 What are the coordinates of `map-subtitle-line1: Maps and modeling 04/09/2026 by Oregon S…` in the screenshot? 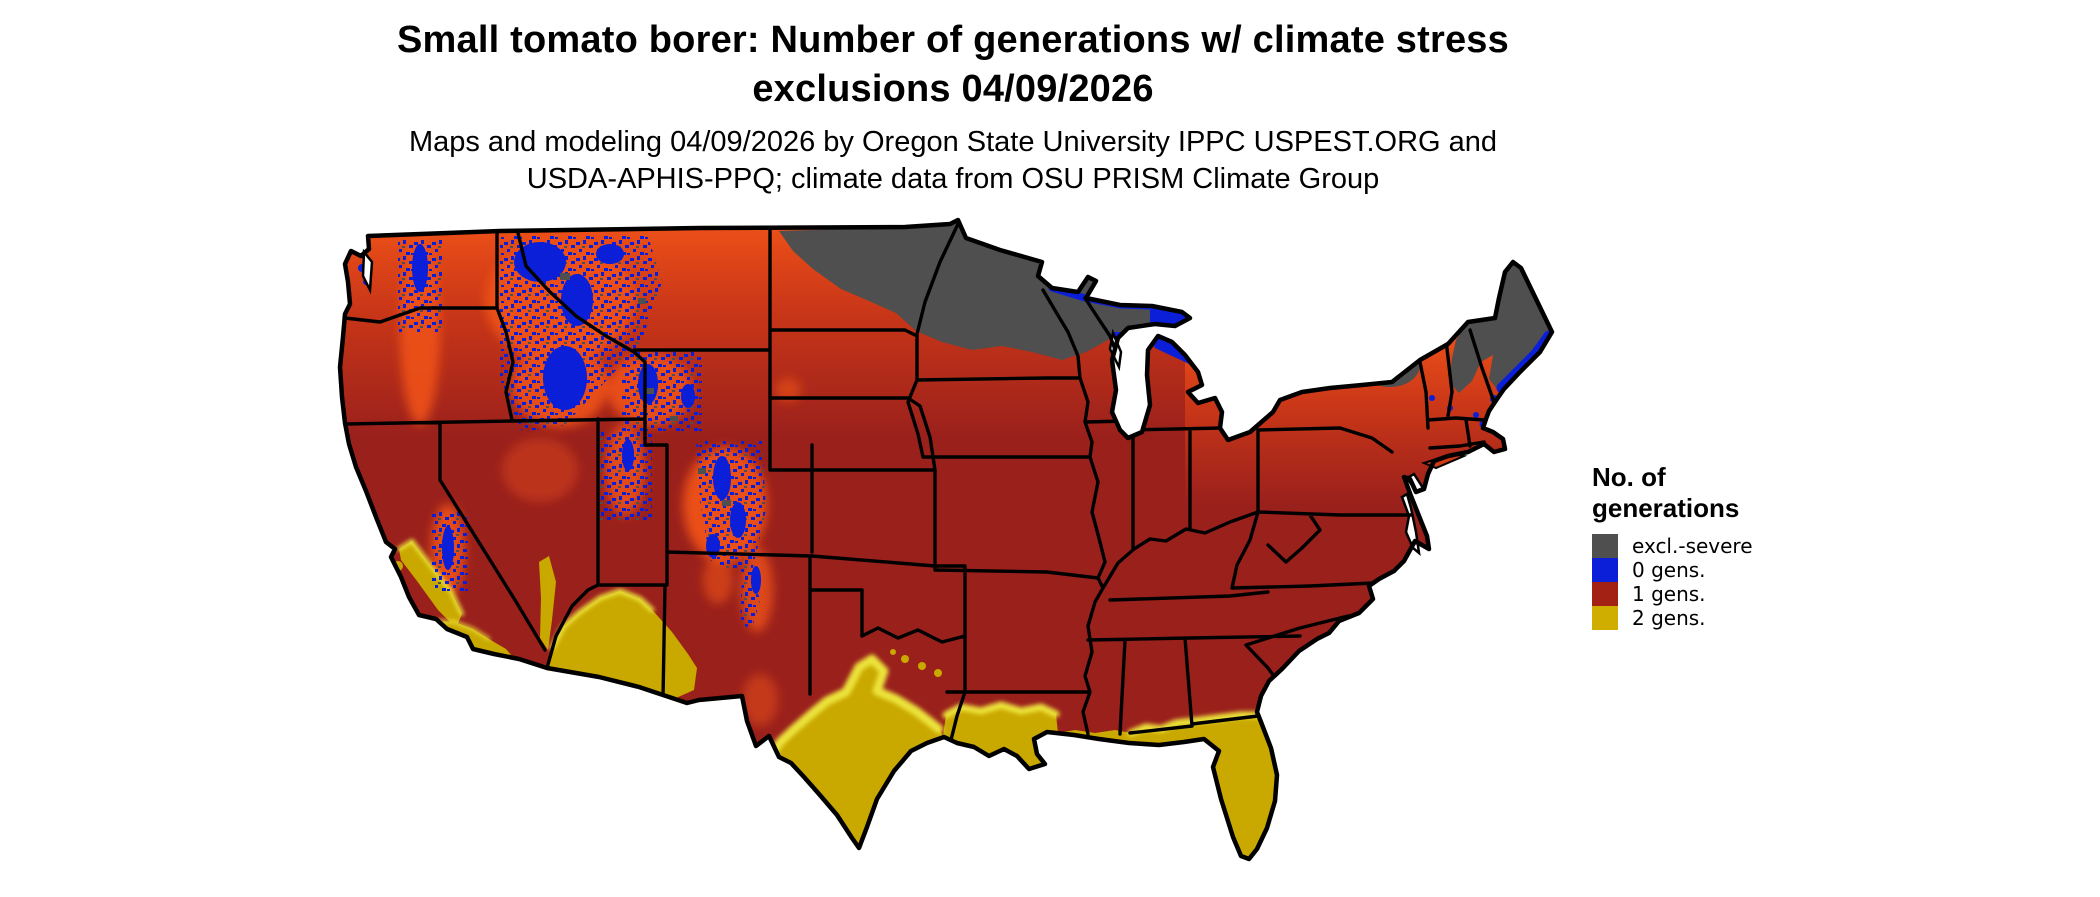 It's located at (953, 142).